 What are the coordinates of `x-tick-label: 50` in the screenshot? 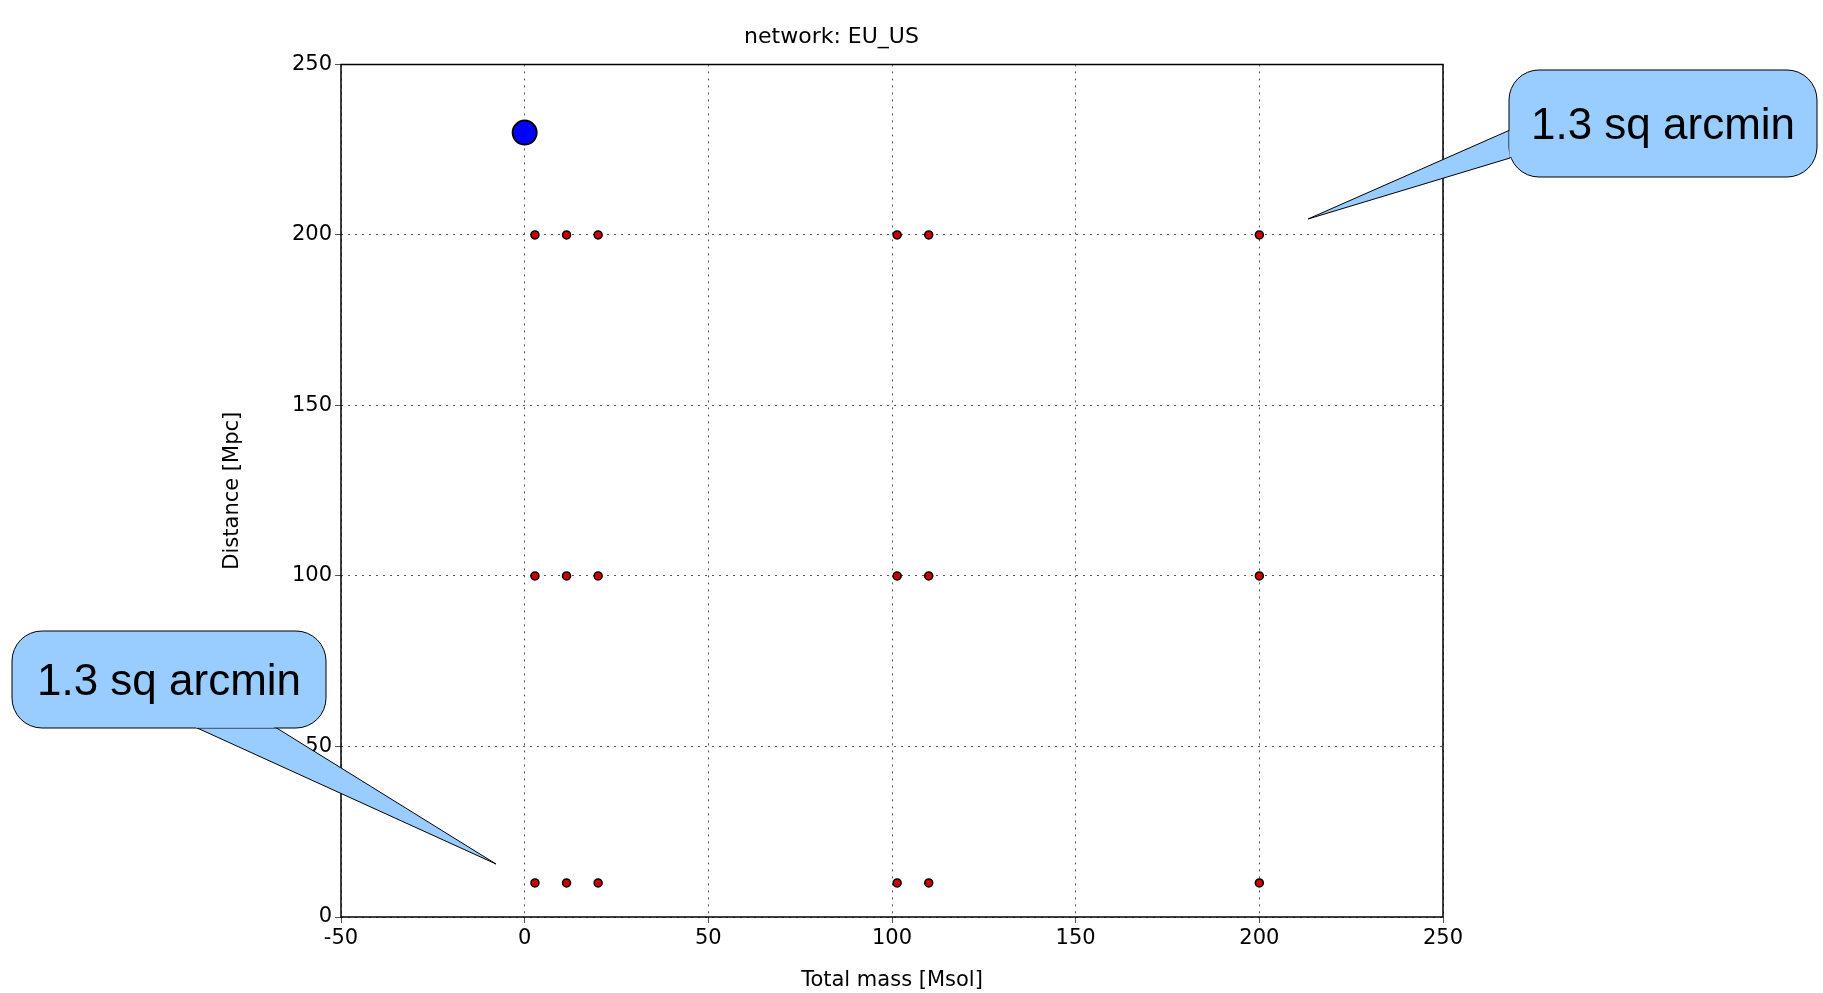 It's located at (708, 937).